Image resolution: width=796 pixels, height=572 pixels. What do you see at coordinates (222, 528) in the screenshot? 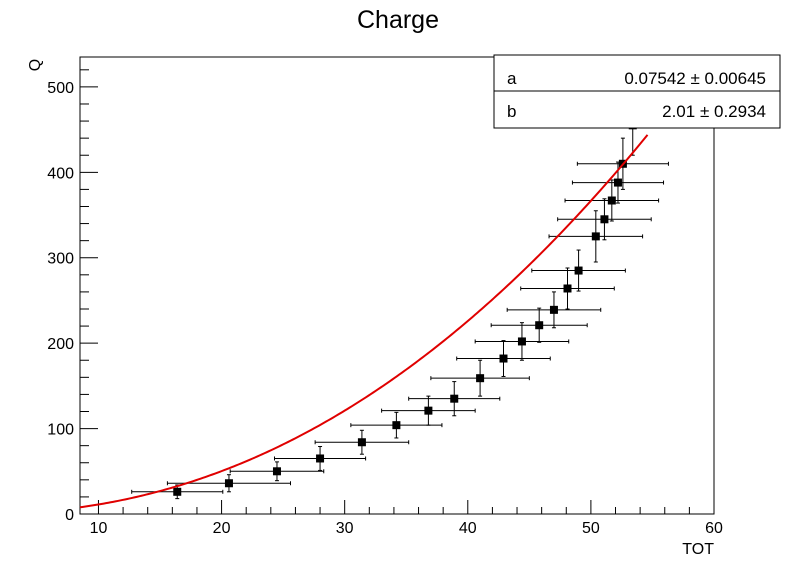
I see `x-tick-label: 20` at bounding box center [222, 528].